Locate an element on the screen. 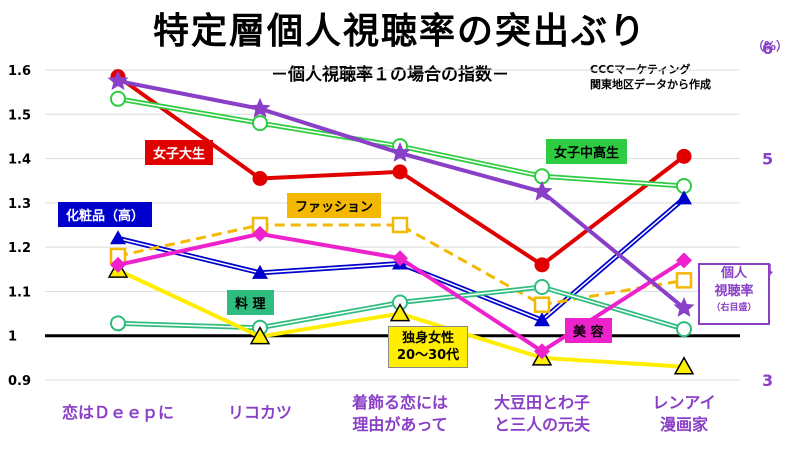  right-label-line3: （右目盛） is located at coordinates (734, 308).